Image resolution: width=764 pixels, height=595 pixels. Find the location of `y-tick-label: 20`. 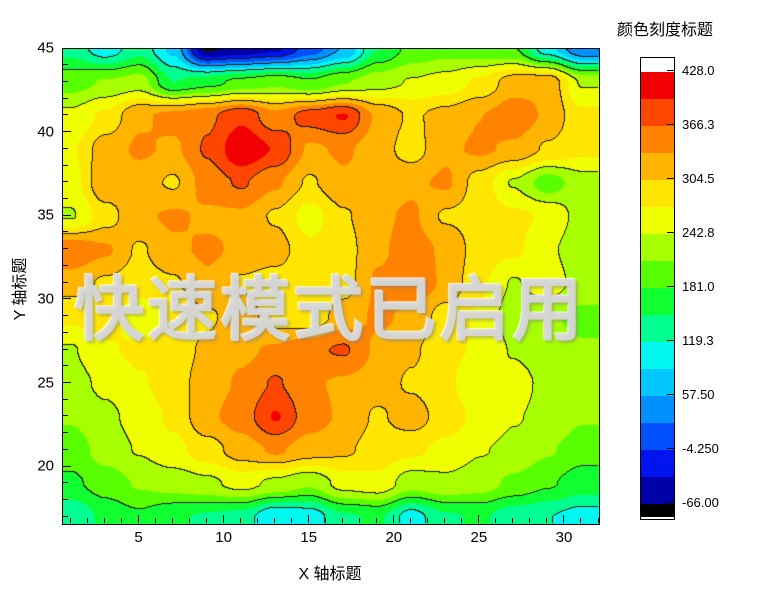

y-tick-label: 20 is located at coordinates (45, 466).